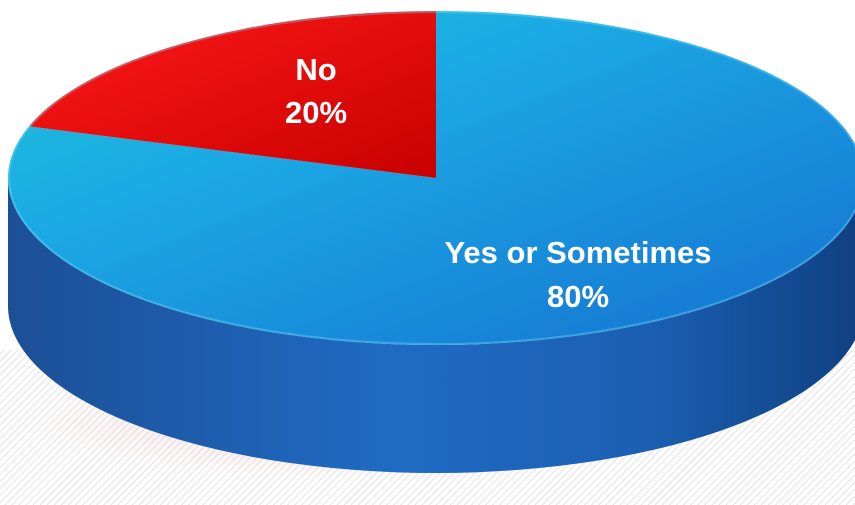 The height and width of the screenshot is (505, 855). I want to click on slice-label-yes-or-sometimes: Yes or Sometimes, so click(577, 252).